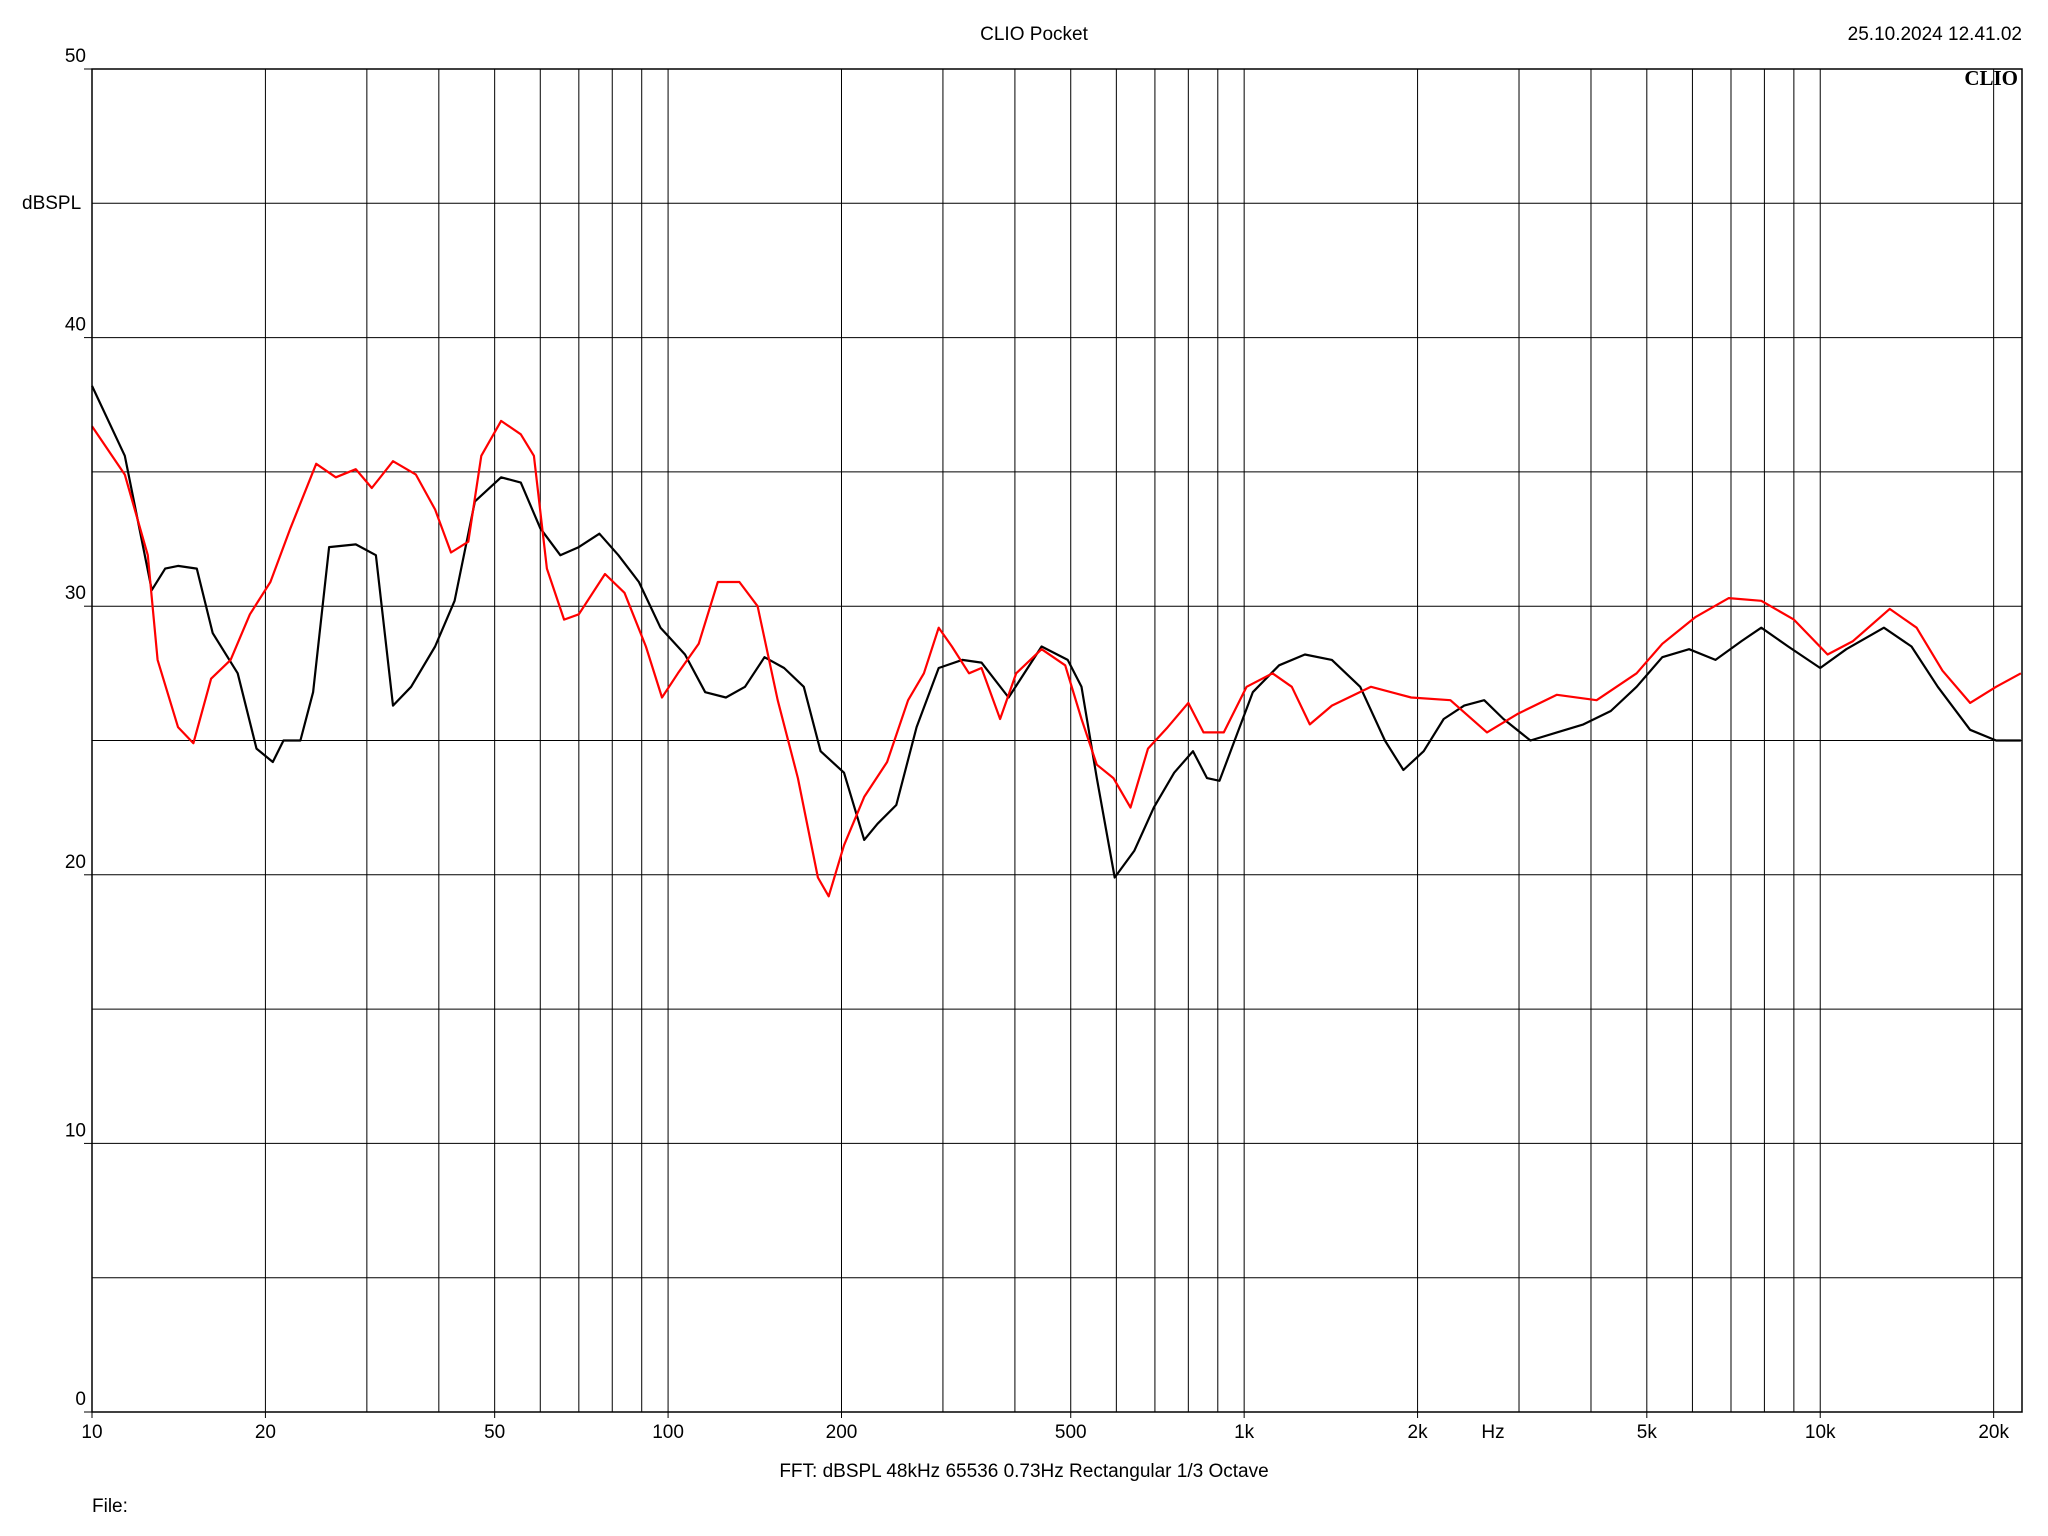 This screenshot has height=1536, width=2048. Describe the element at coordinates (80, 1399) in the screenshot. I see `y-tick-label: 0` at that location.